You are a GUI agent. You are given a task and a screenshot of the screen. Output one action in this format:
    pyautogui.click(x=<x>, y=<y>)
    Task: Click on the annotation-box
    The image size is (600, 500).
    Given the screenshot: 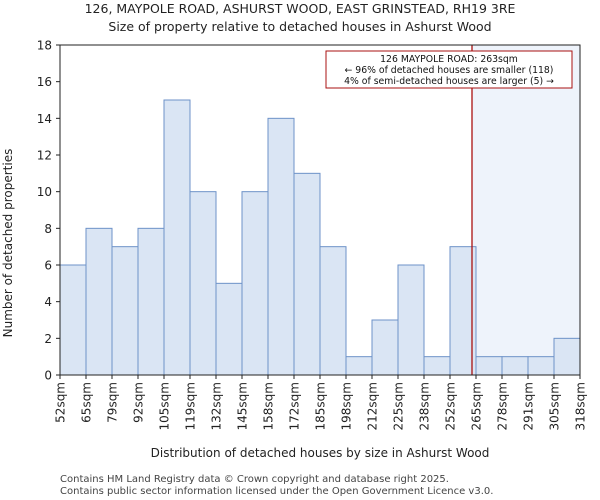 What is the action you would take?
    pyautogui.click(x=449, y=69)
    